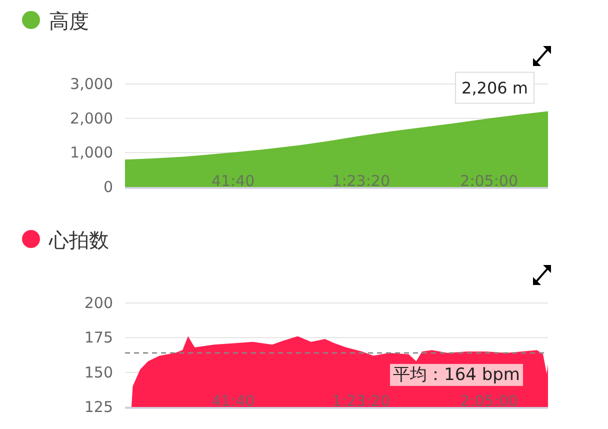  What do you see at coordinates (91, 153) in the screenshot?
I see `y-tick-label: 1,000` at bounding box center [91, 153].